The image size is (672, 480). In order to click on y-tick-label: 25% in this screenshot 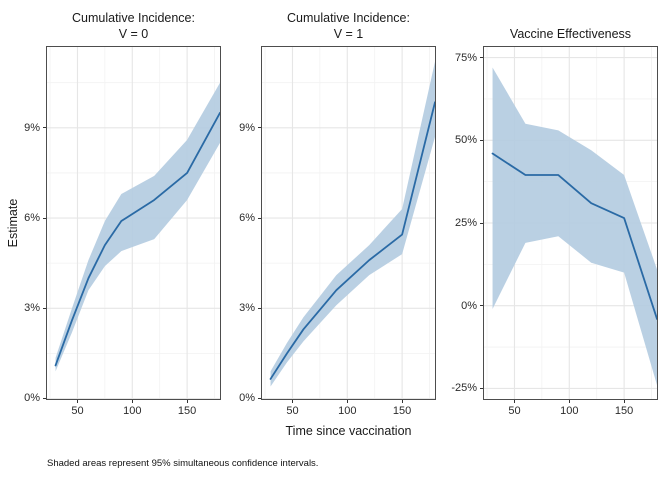, I will do `click(465, 223)`.